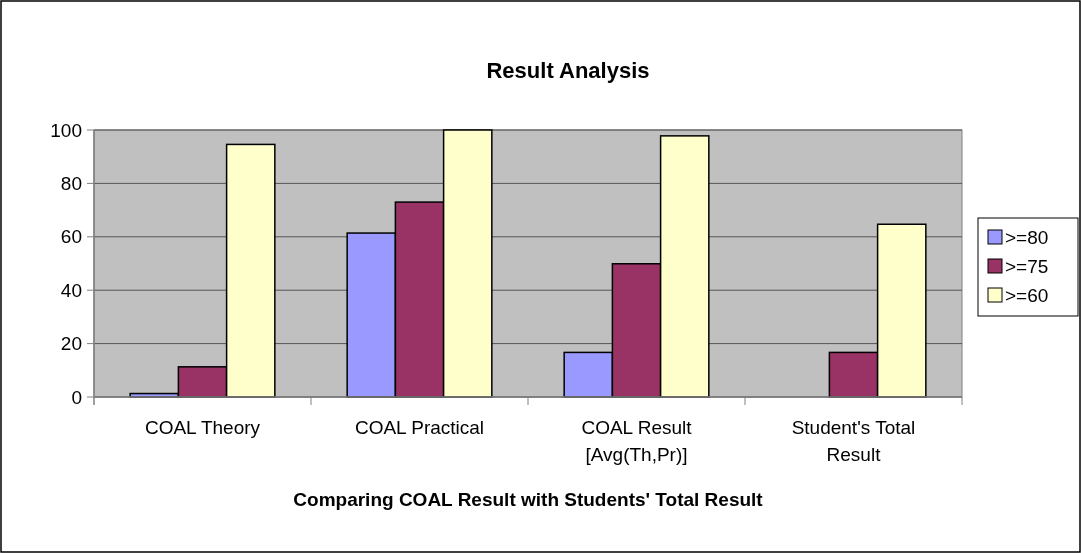 The image size is (1081, 553). I want to click on y-tick-label: 20, so click(71, 344).